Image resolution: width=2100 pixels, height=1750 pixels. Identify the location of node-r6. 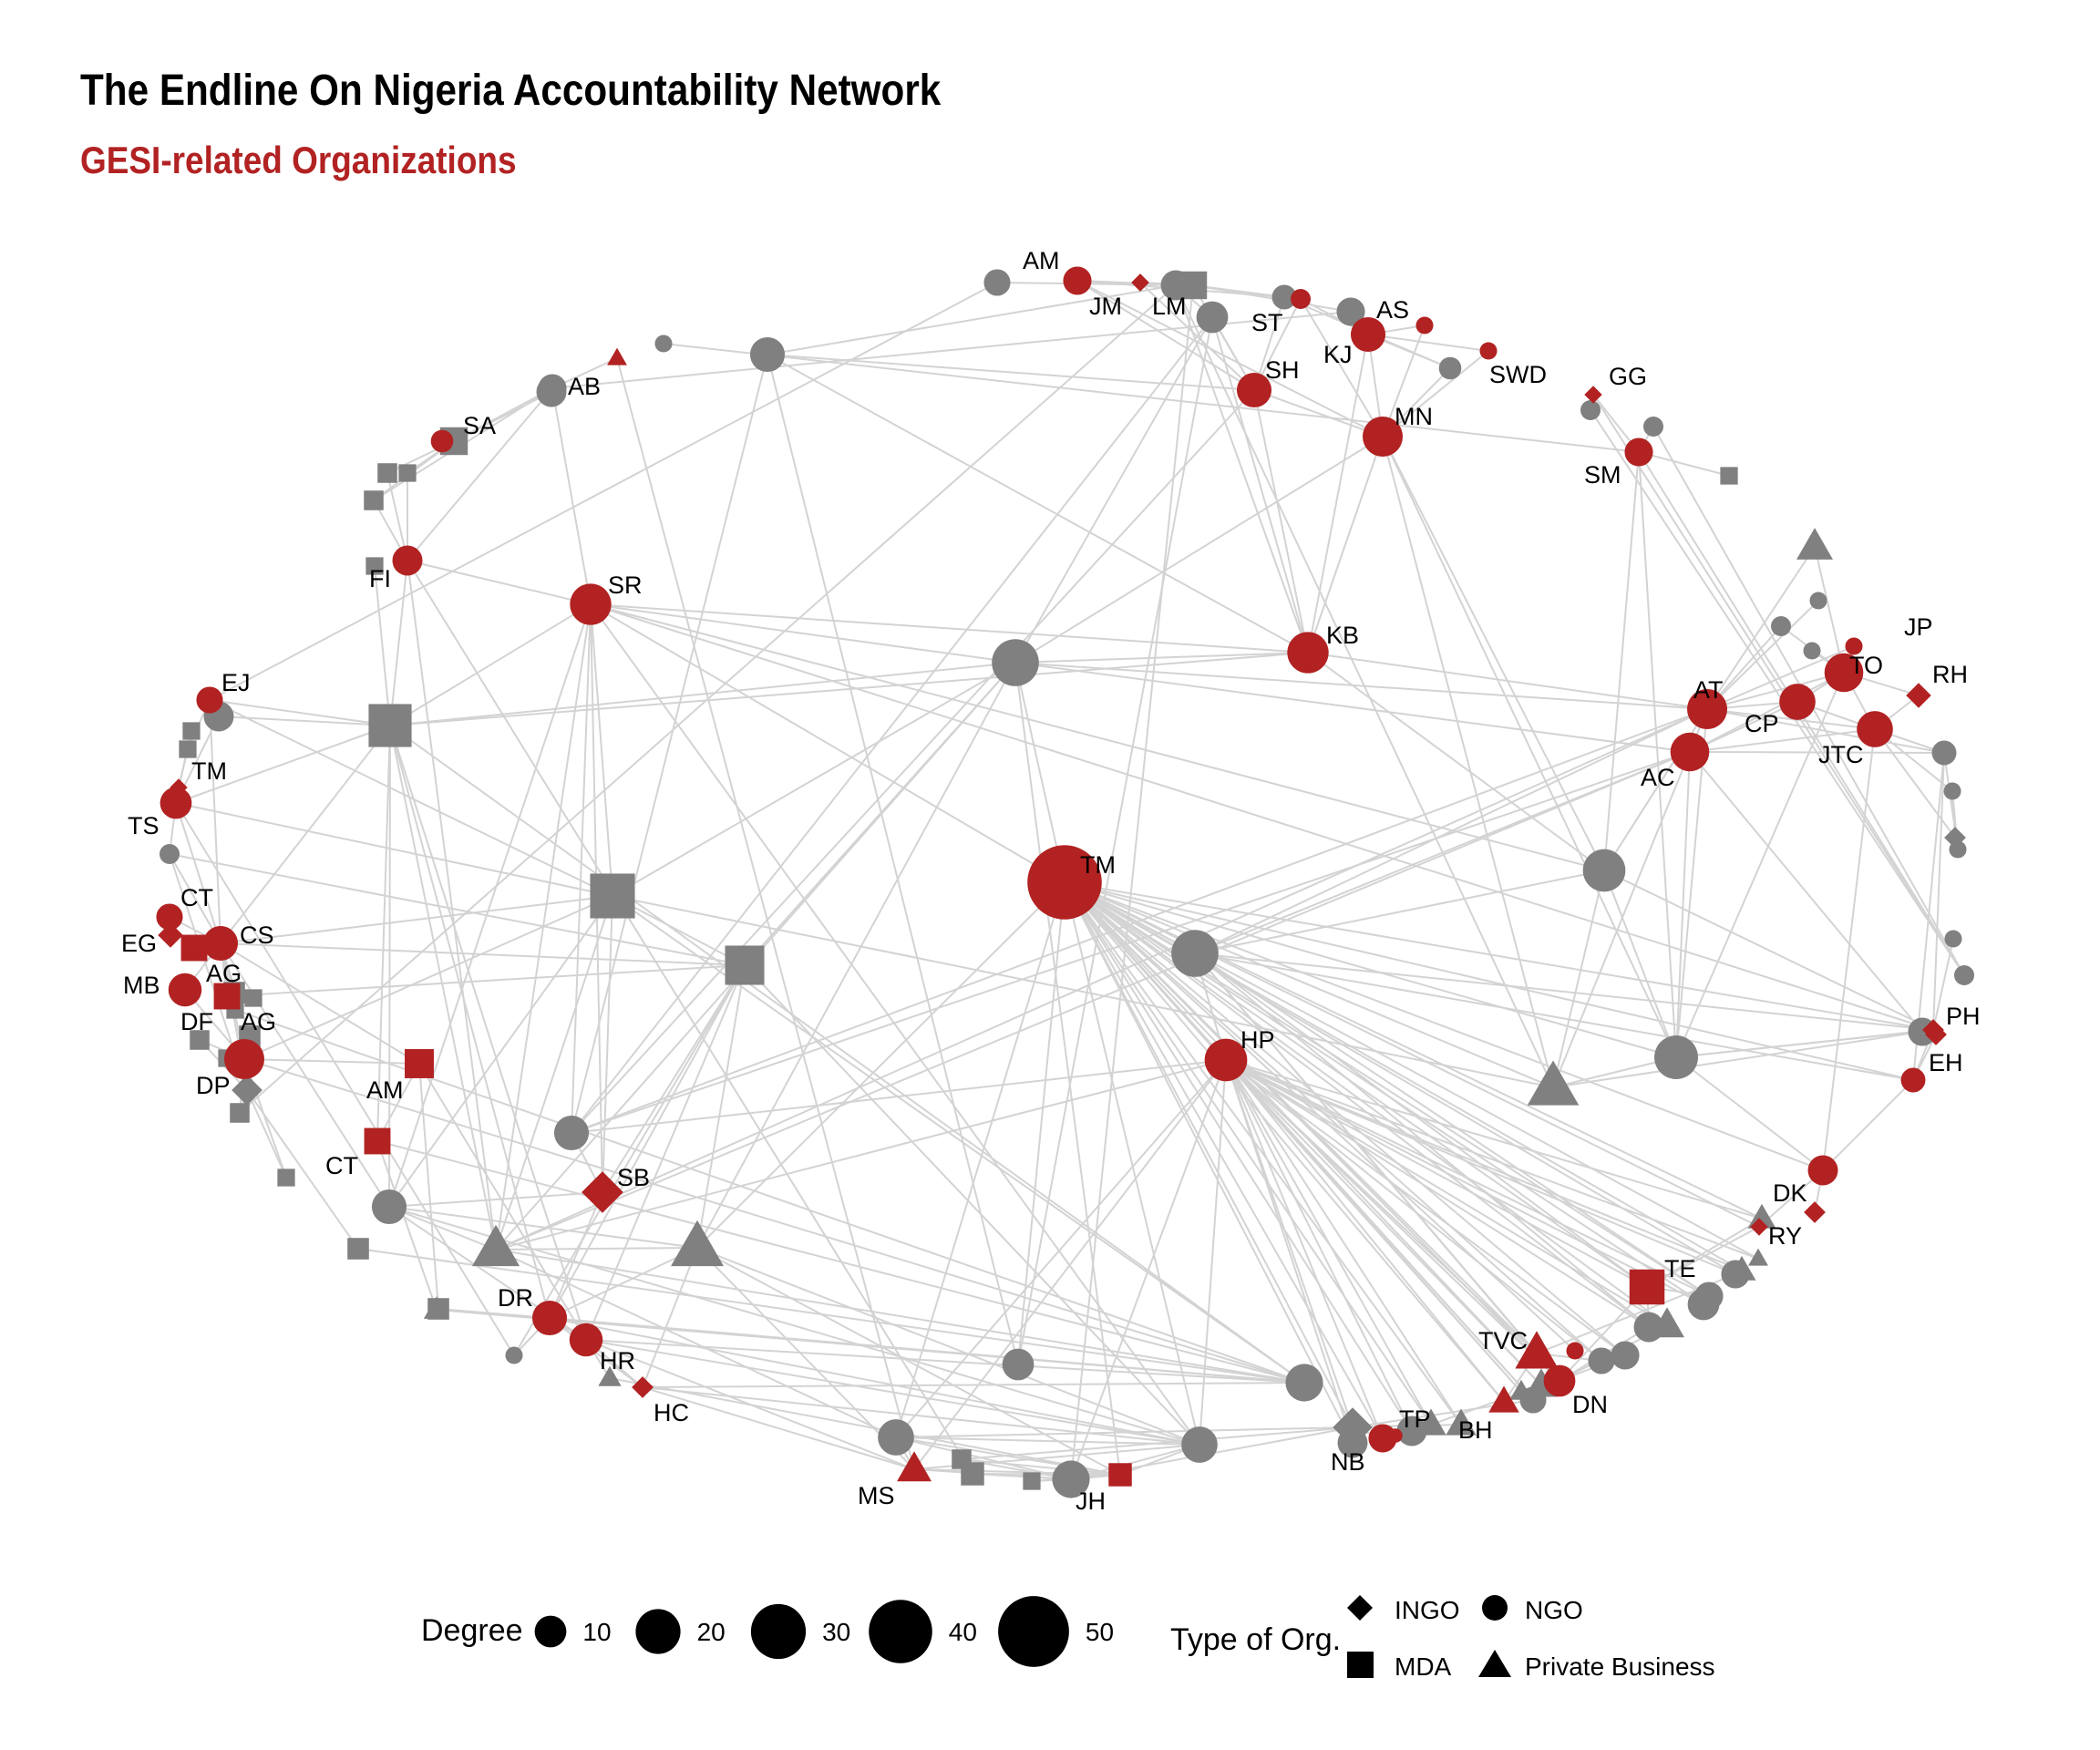
(1140, 283).